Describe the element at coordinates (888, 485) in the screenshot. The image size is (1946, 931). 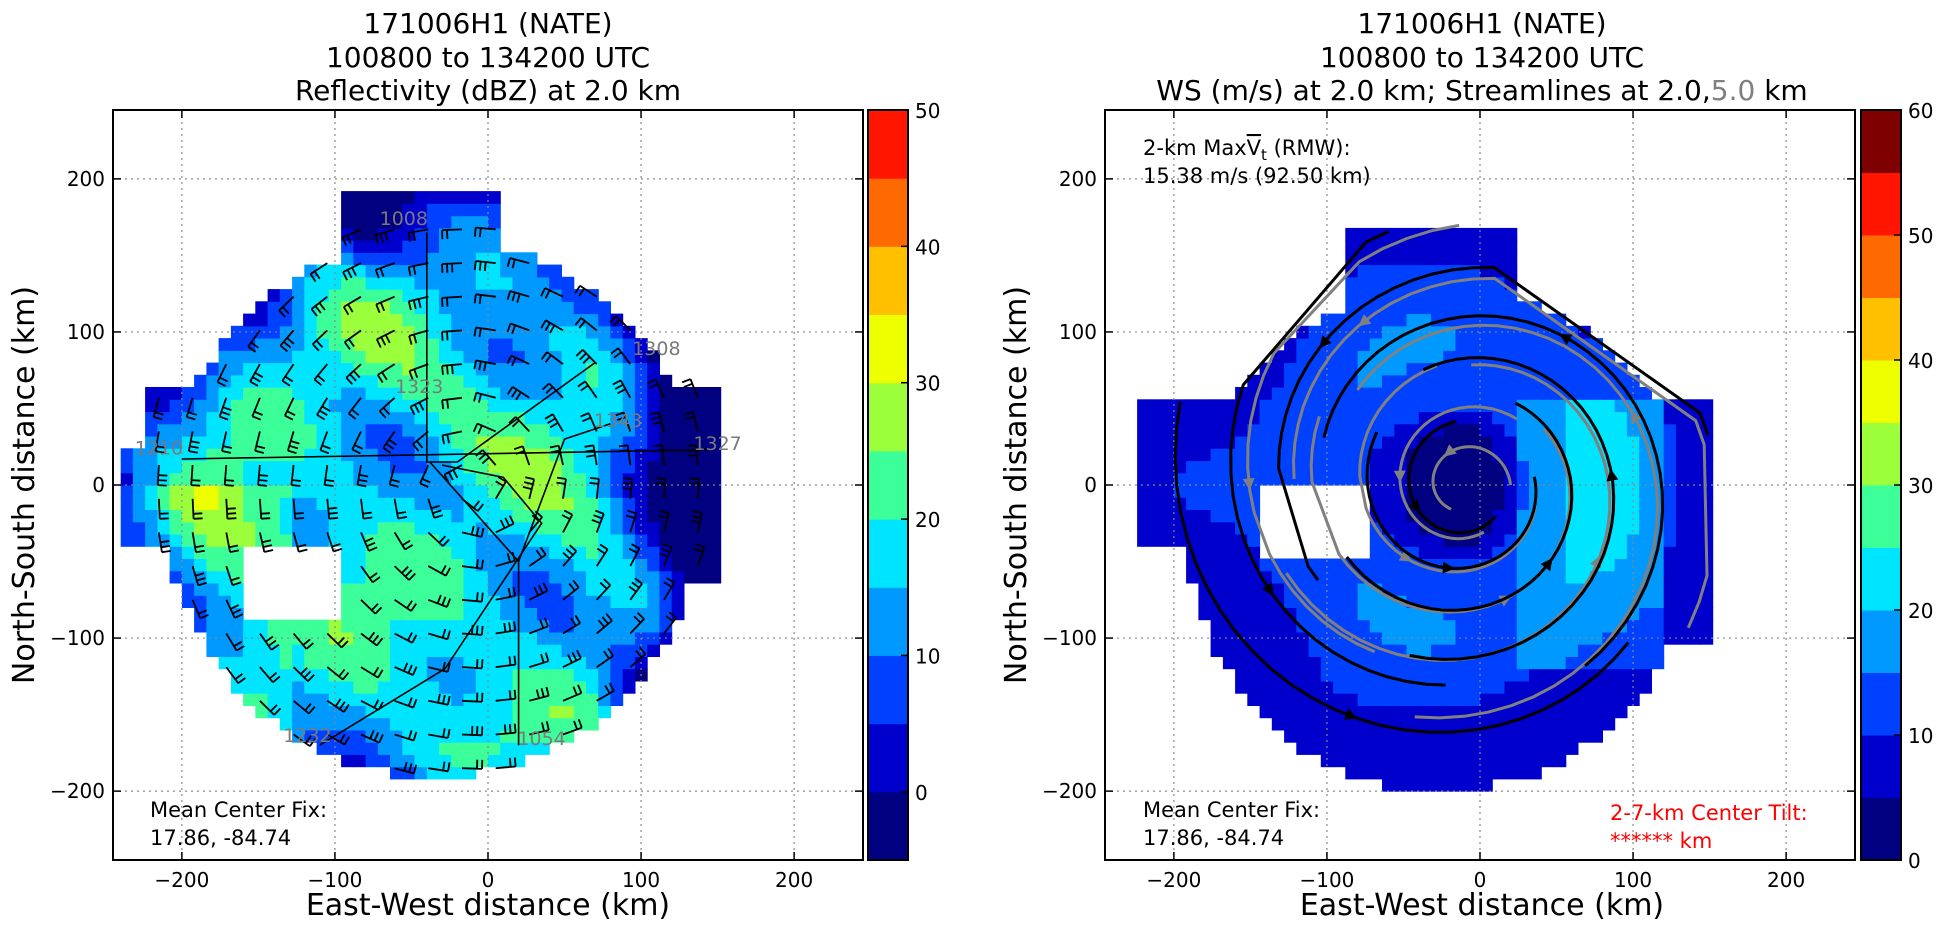
I see `left-colorbar-segment` at that location.